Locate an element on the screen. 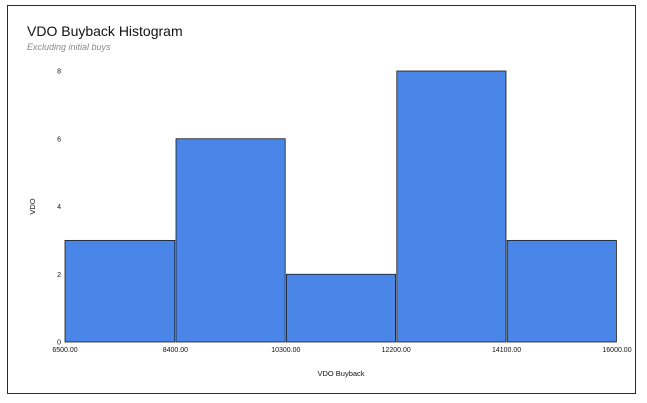 Image resolution: width=647 pixels, height=403 pixels. y-ticks-group: 0 2 4 6 8 is located at coordinates (59, 208).